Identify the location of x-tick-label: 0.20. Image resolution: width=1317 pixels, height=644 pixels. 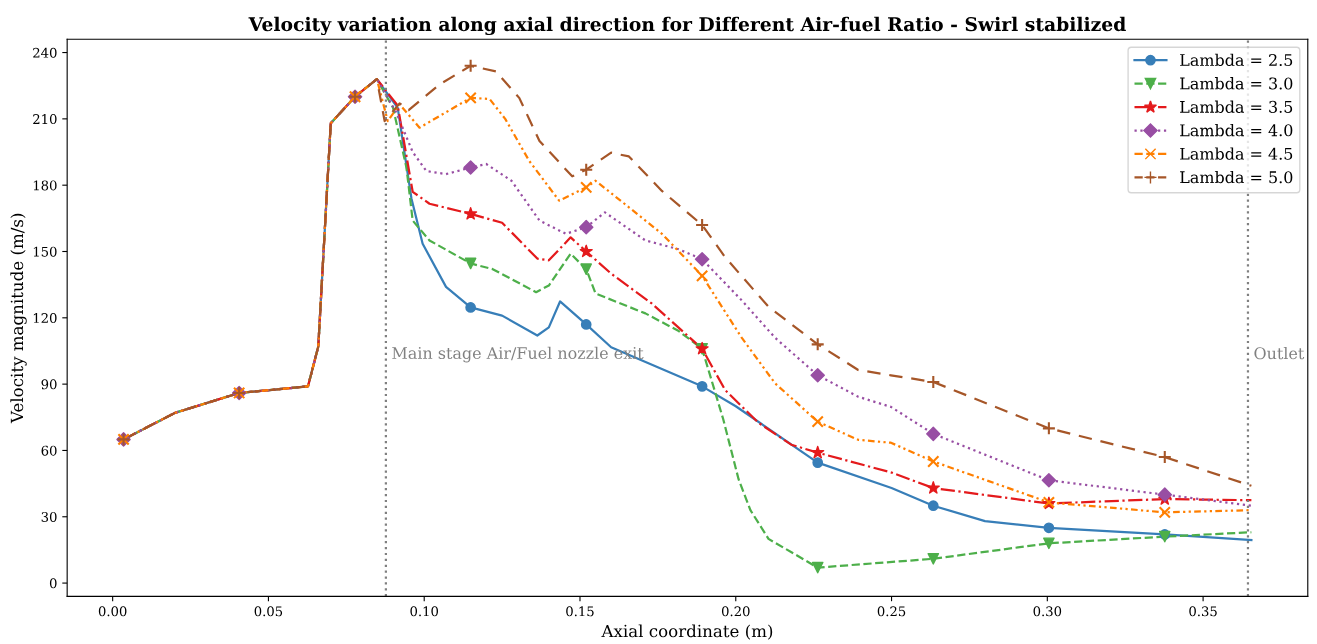
(735, 611).